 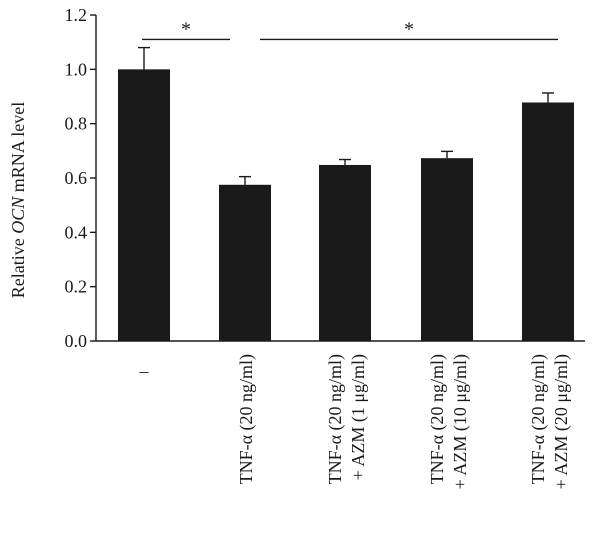 I want to click on y-axis-label-suffix: mRNA level, so click(x=18, y=149).